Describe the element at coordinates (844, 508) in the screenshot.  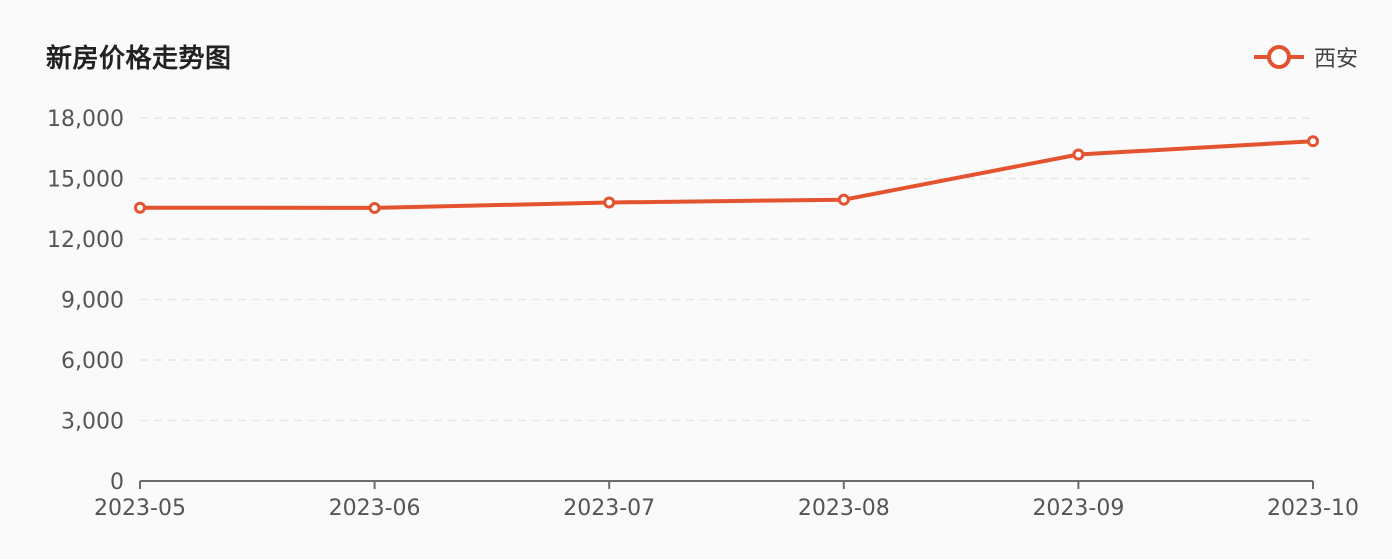
I see `x-tick-label: 2023-08` at that location.